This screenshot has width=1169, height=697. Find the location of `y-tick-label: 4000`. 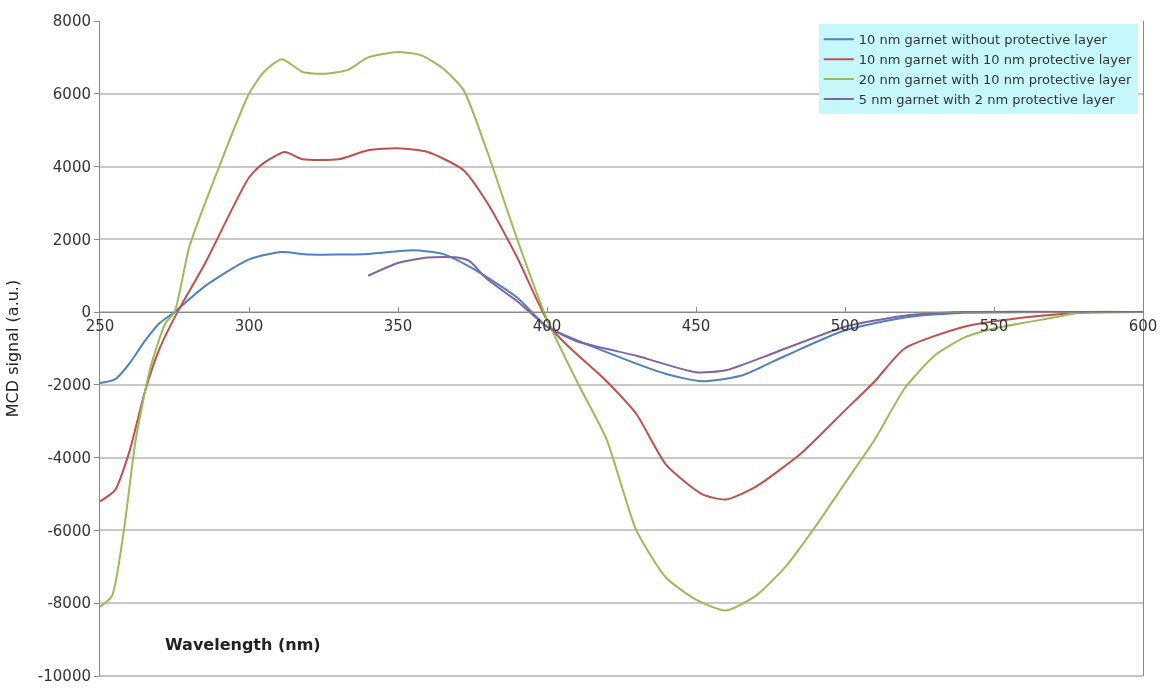

y-tick-label: 4000 is located at coordinates (71, 166).